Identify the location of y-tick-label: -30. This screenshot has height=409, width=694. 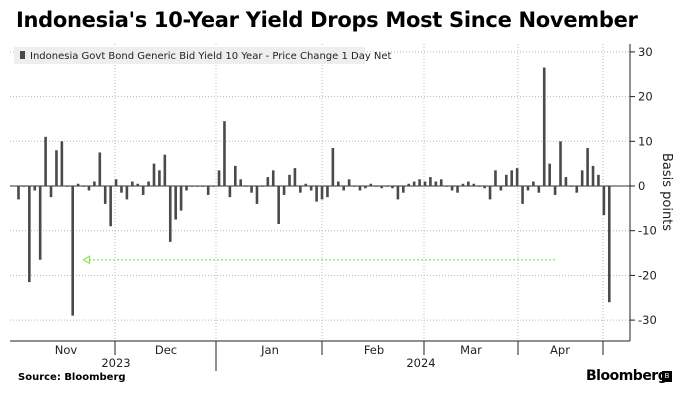
(647, 320).